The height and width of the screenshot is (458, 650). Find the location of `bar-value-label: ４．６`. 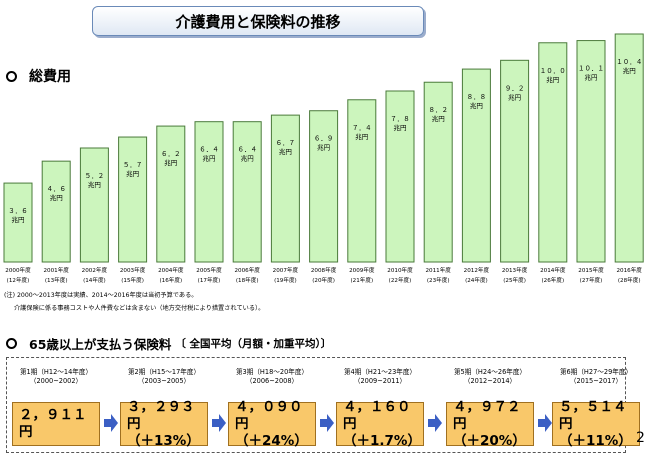

bar-value-label: ４．６ is located at coordinates (56, 189).